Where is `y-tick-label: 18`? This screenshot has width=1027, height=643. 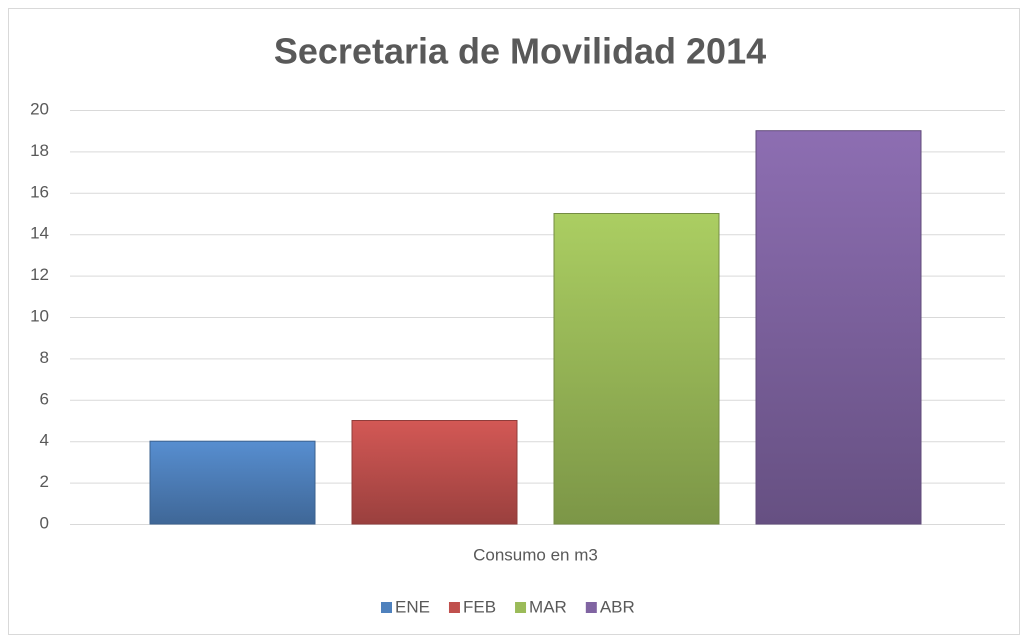 y-tick-label: 18 is located at coordinates (39, 150).